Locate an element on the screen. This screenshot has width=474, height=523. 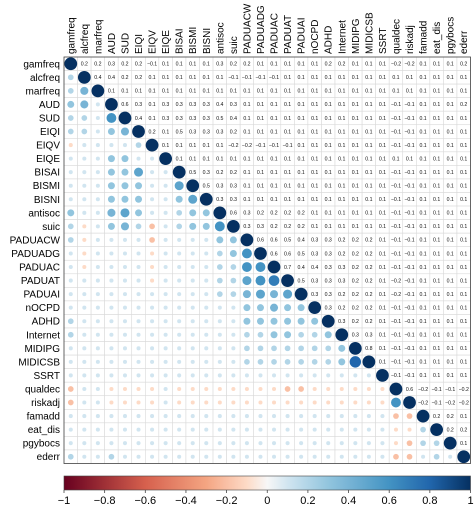
column-label: antisoc is located at coordinates (220, 38).